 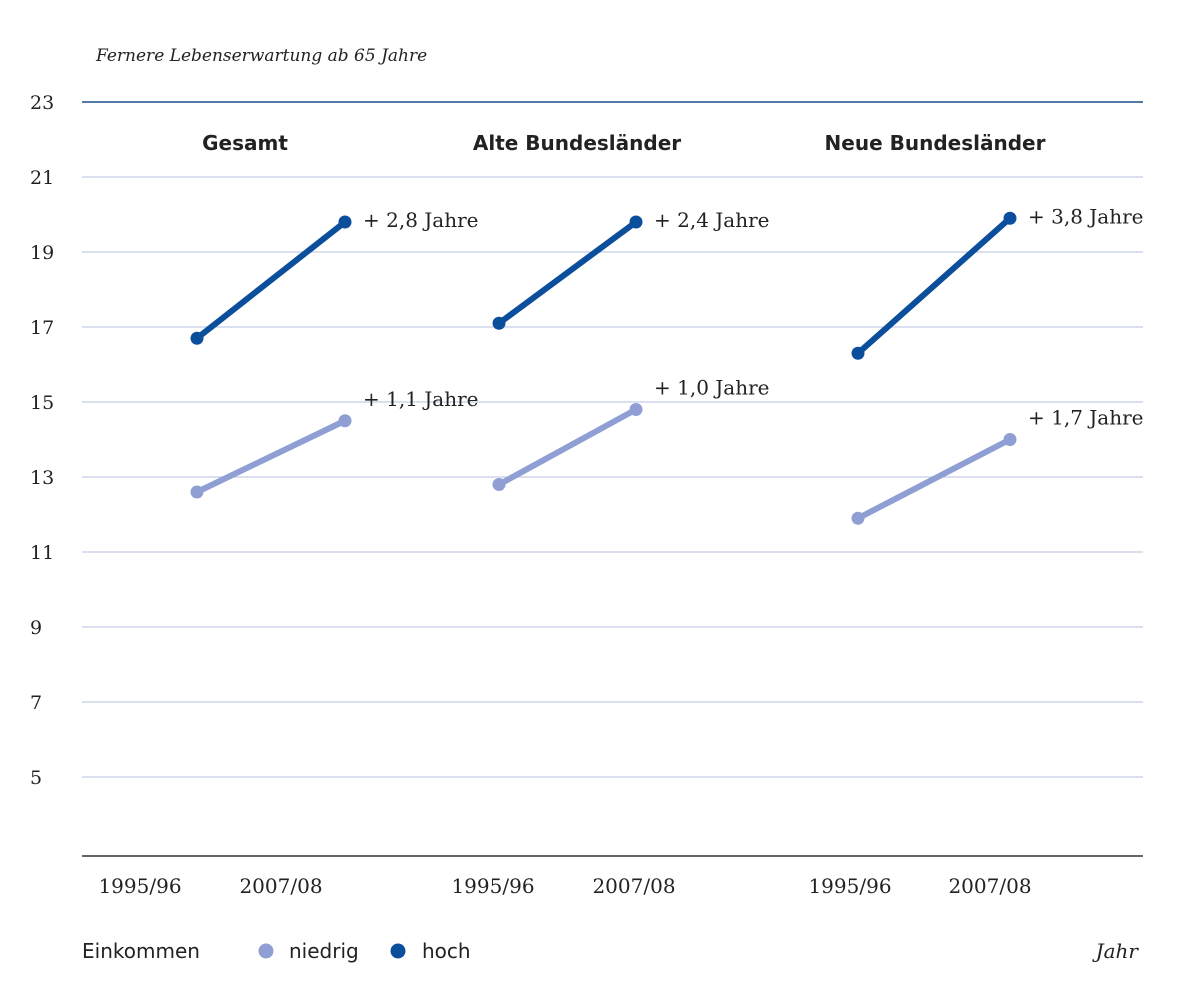 I want to click on y-tick-label: 23, so click(x=42, y=103).